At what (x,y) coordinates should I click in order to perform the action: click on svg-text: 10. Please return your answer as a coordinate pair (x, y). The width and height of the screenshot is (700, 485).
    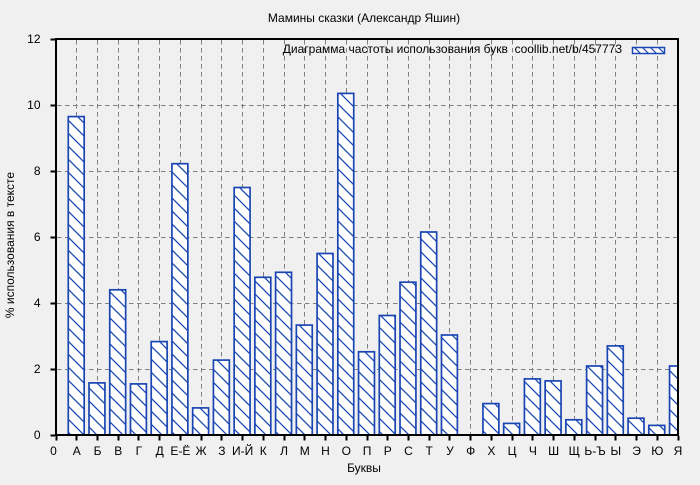
    Looking at the image, I should click on (34, 105).